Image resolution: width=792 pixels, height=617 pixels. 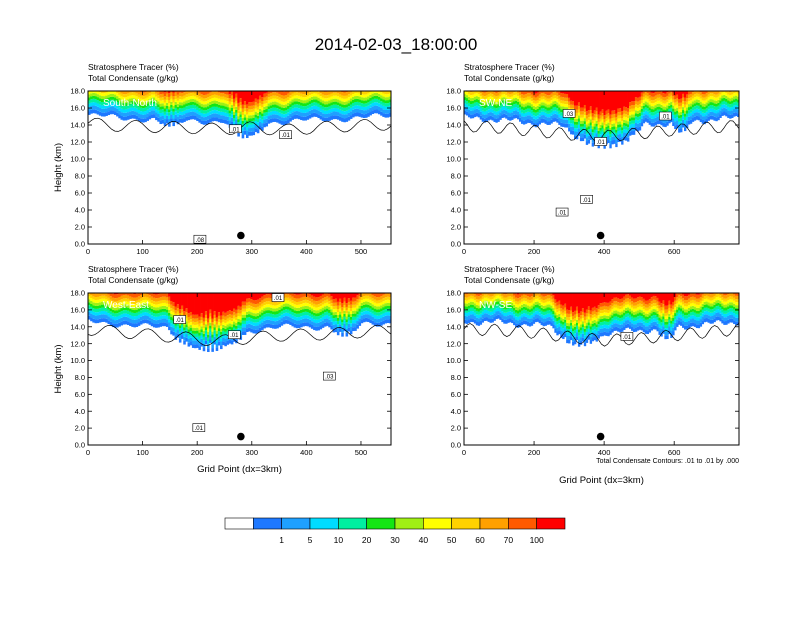 I want to click on legend-label: 5, so click(x=310, y=540).